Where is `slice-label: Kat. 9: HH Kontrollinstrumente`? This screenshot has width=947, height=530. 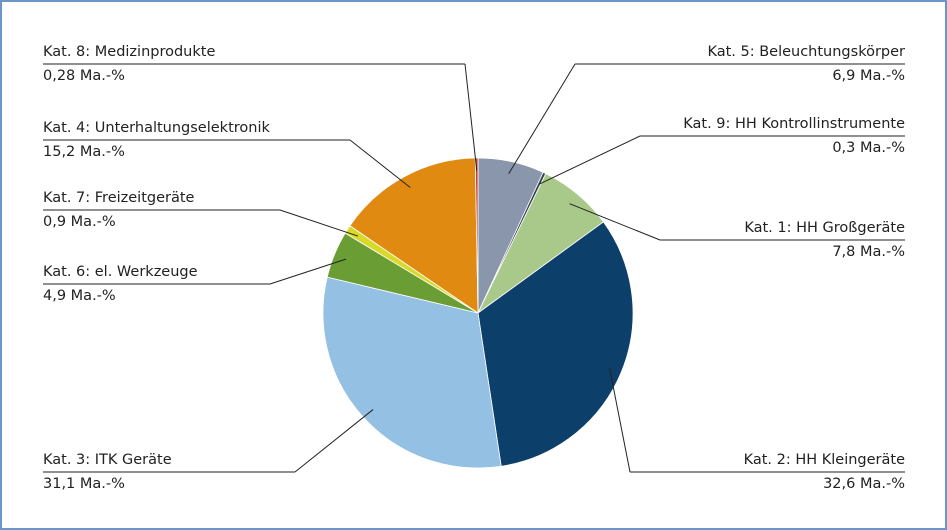 slice-label: Kat. 9: HH Kontrollinstrumente is located at coordinates (794, 124).